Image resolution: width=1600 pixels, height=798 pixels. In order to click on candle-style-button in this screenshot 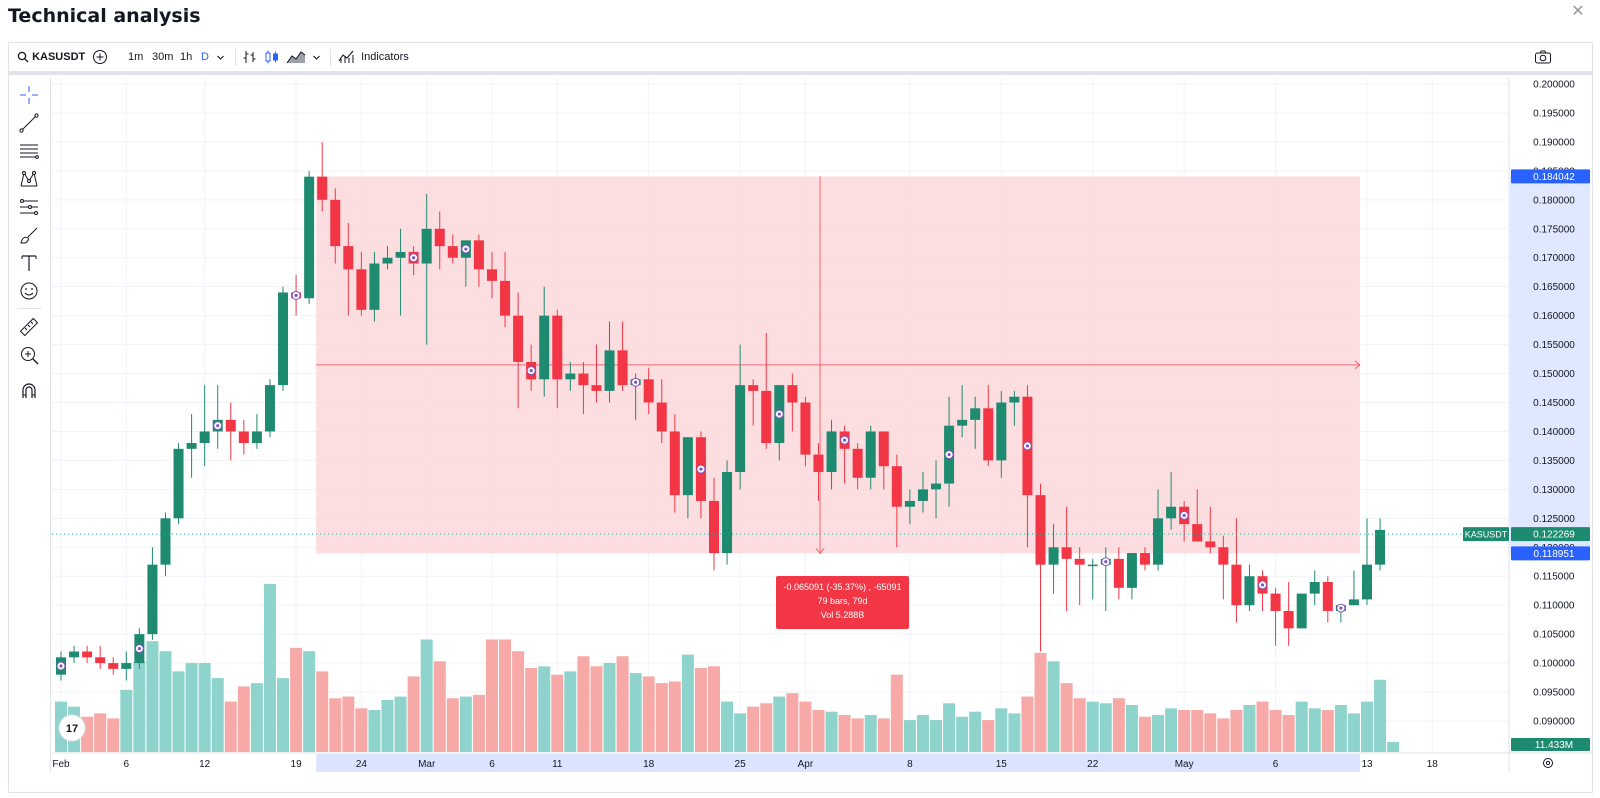, I will do `click(272, 57)`.